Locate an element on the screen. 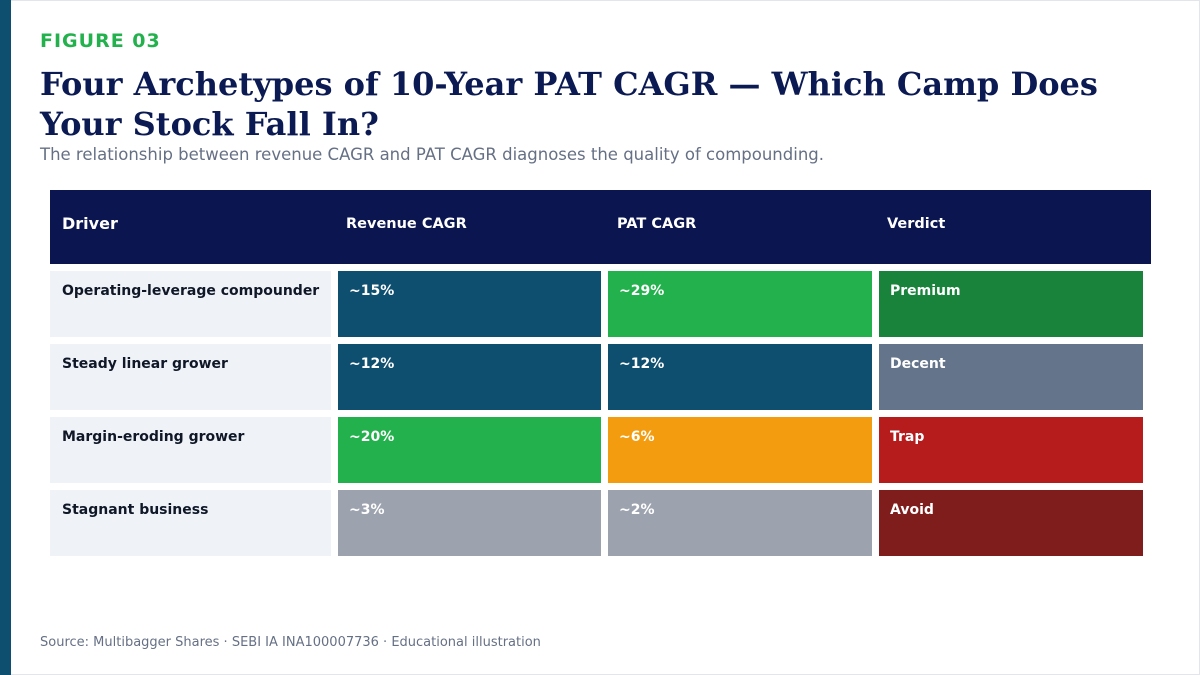  table-header: Driver Revenue CAGR PAT CAGR Verdict is located at coordinates (600, 227).